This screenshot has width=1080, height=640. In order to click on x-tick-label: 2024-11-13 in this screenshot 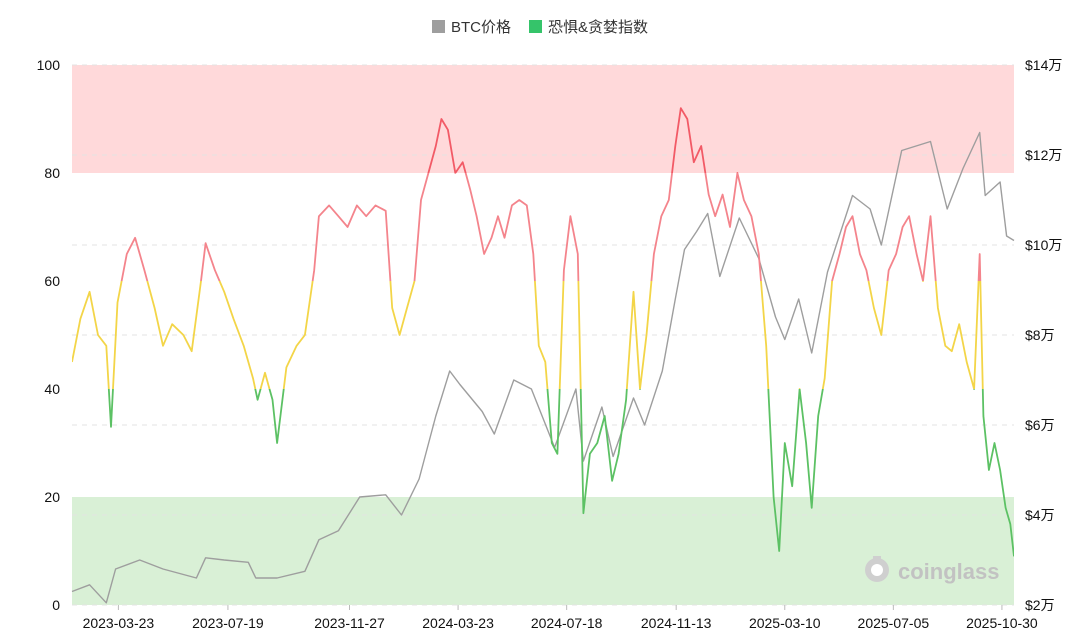, I will do `click(676, 623)`.